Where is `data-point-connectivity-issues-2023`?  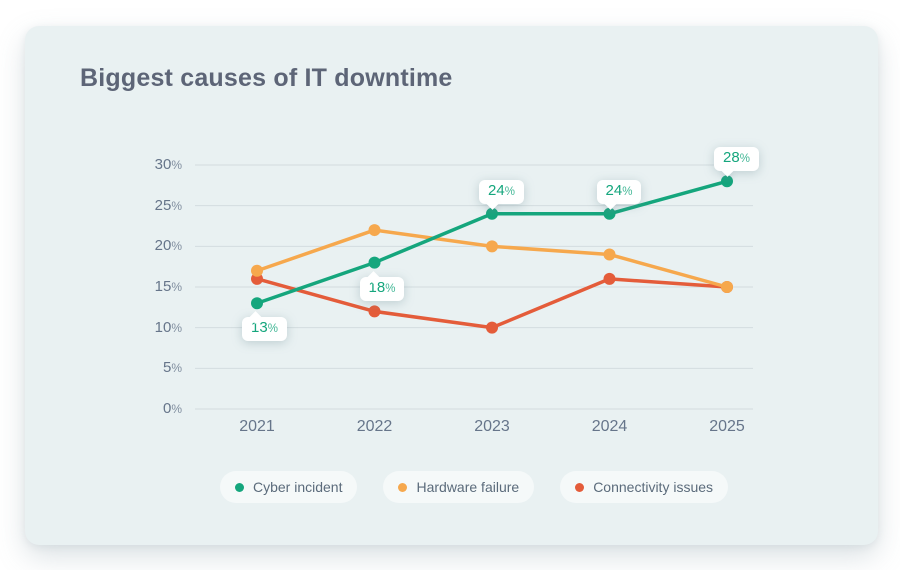 data-point-connectivity-issues-2023 is located at coordinates (492, 327).